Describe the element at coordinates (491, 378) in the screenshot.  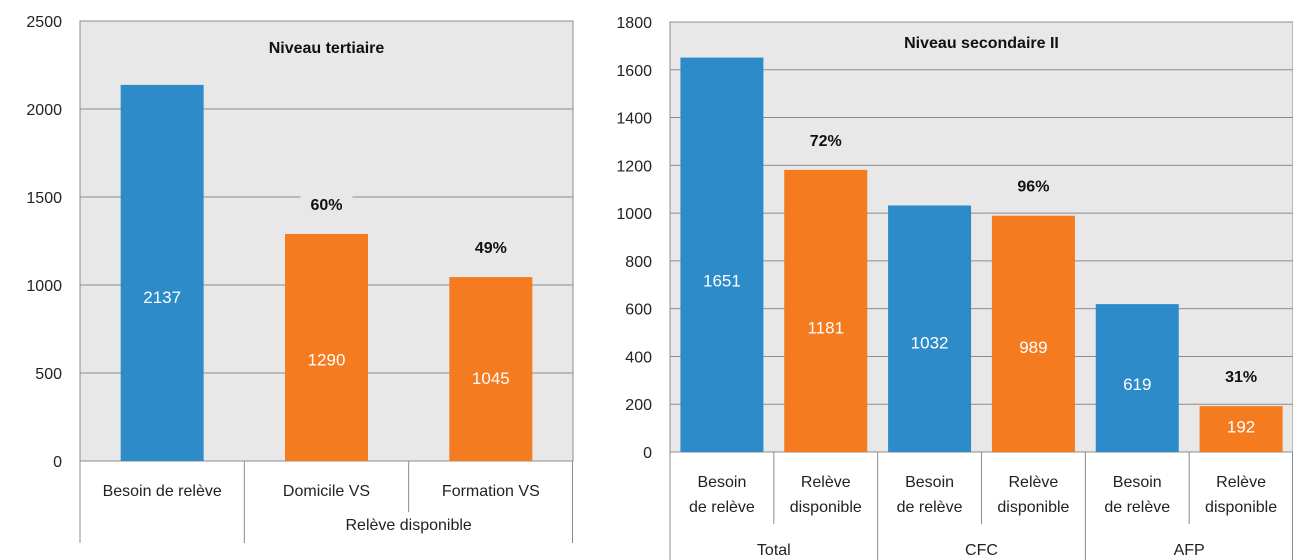
I see `bar-value-label: 1045` at that location.